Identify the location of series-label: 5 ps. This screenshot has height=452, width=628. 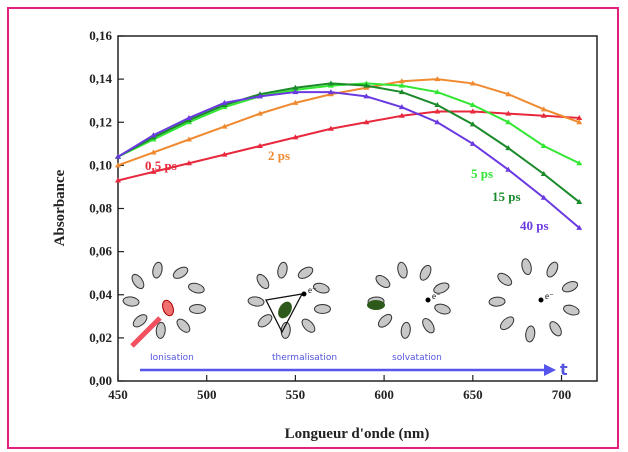
(482, 173).